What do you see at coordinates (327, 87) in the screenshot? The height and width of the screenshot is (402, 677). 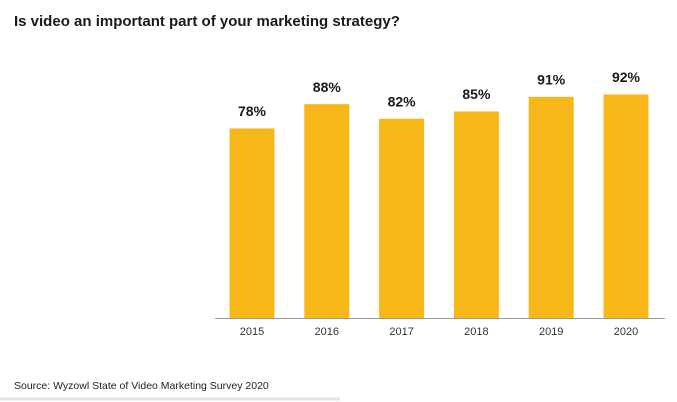 I see `value-label: 88%` at bounding box center [327, 87].